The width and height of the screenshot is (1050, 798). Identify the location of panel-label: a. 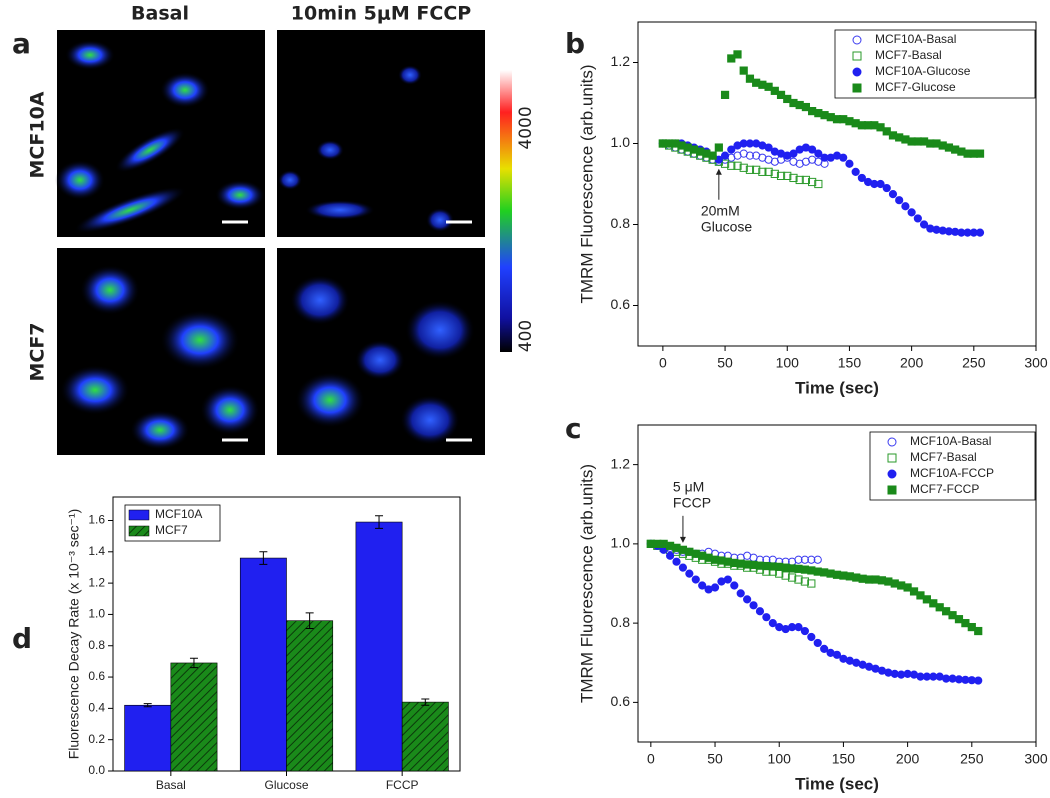
(21, 43).